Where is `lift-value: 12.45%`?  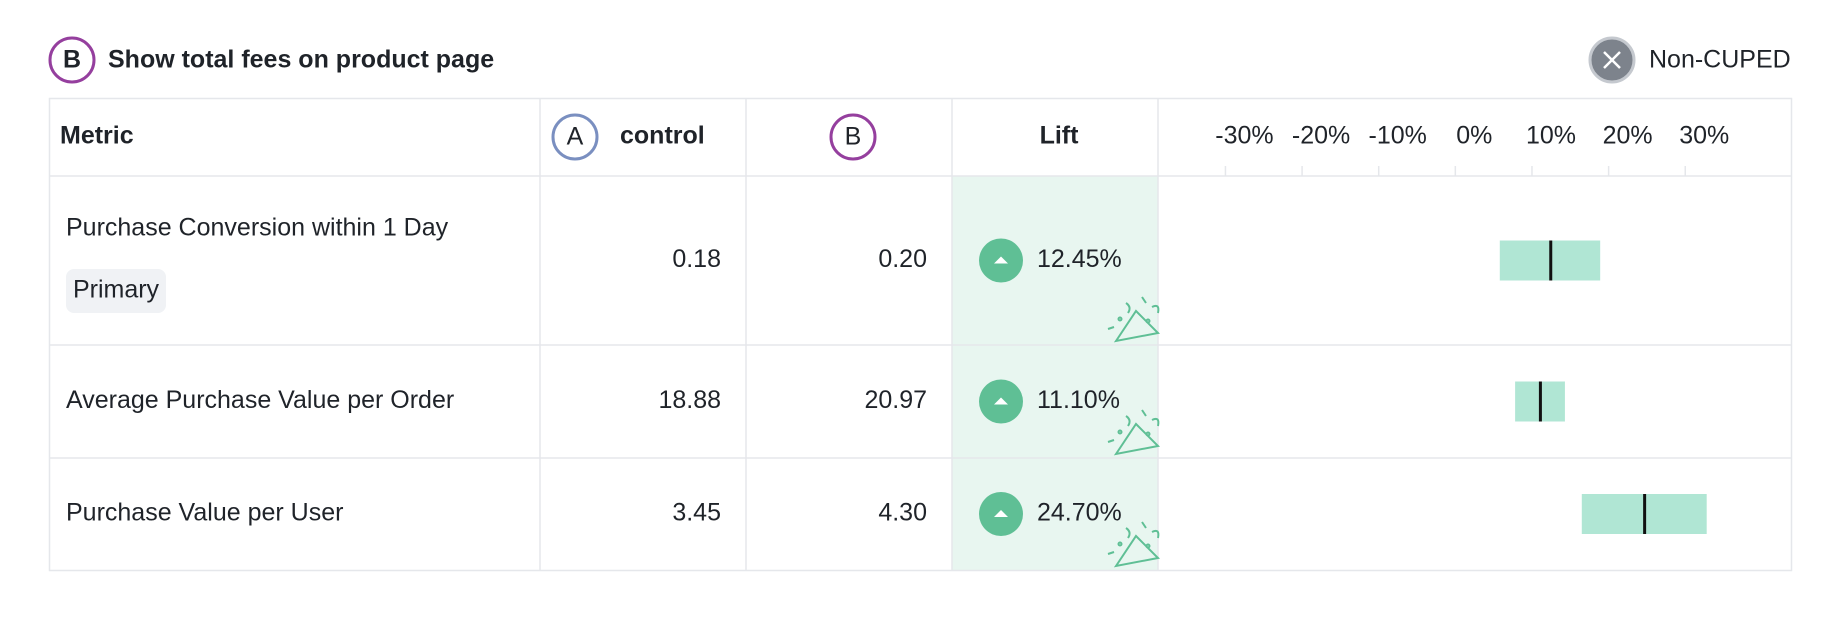
lift-value: 12.45% is located at coordinates (1079, 259).